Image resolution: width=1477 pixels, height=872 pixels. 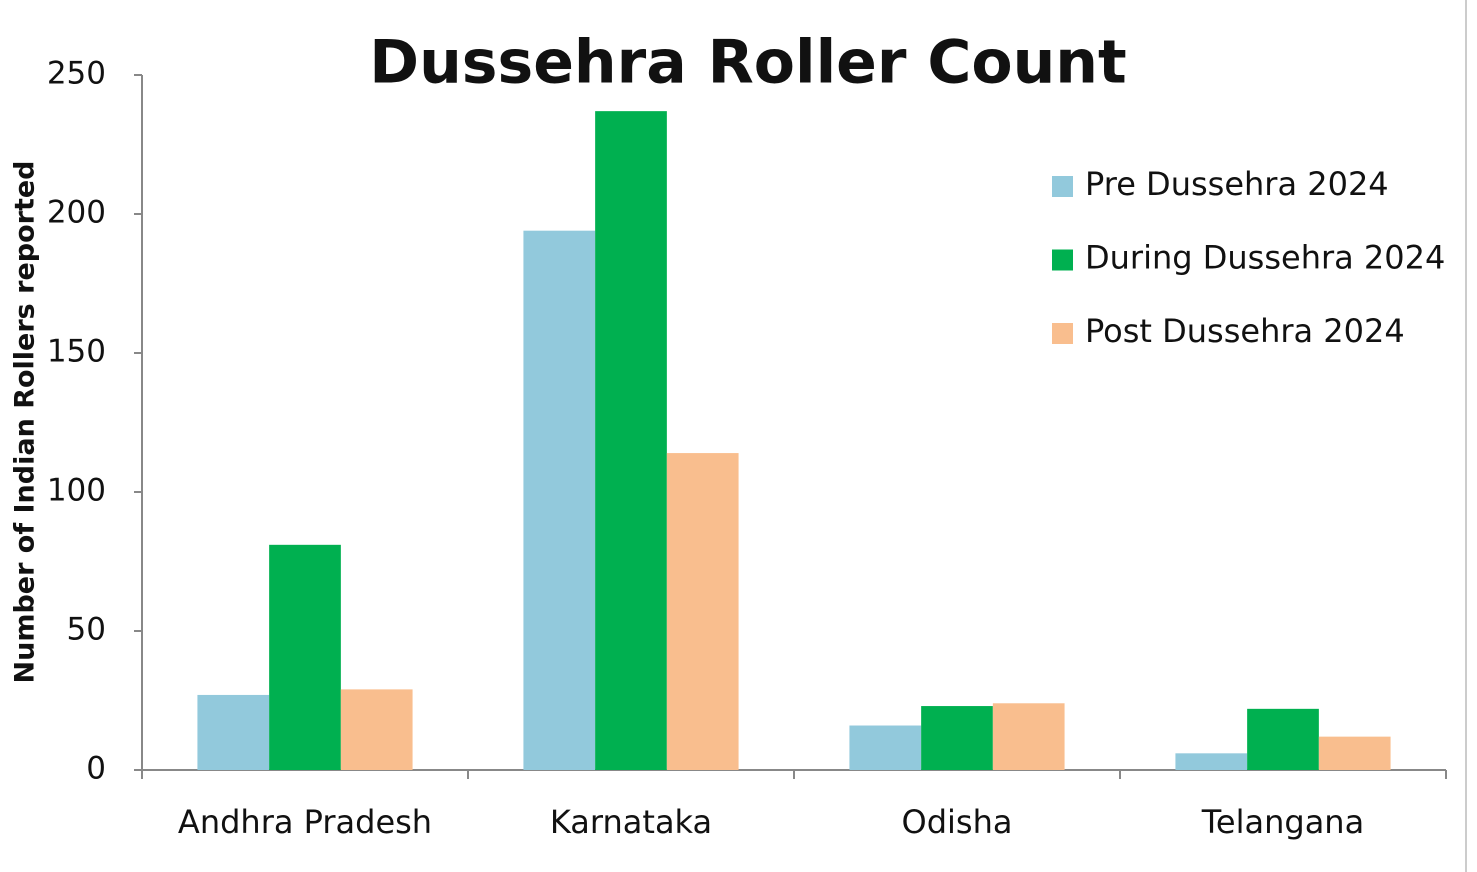 What do you see at coordinates (76, 213) in the screenshot?
I see `y-tick-label: 200` at bounding box center [76, 213].